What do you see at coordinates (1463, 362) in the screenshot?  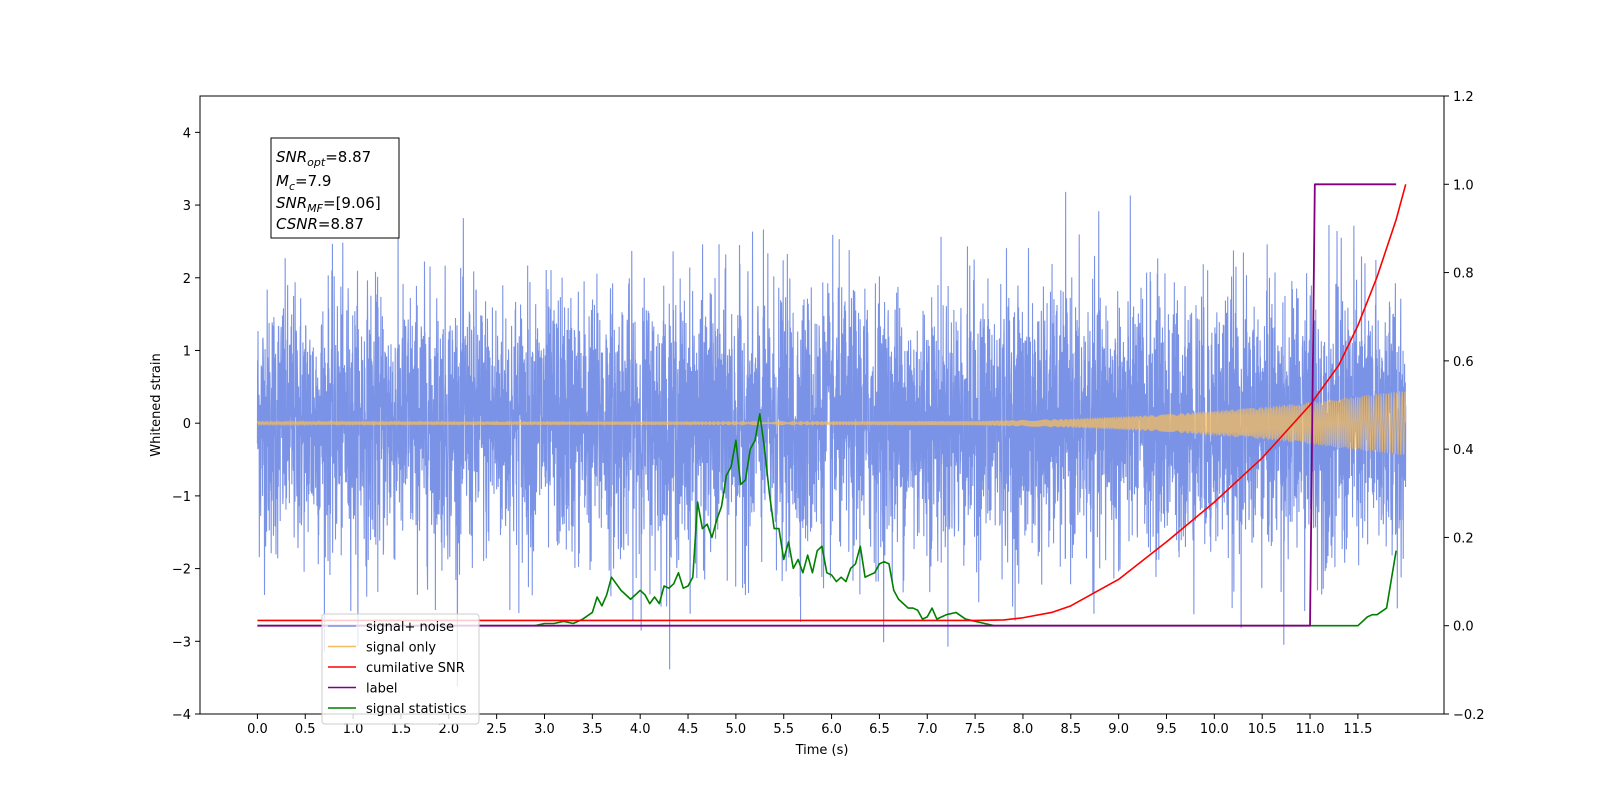 I see `y2-tick-label: 0.6` at bounding box center [1463, 362].